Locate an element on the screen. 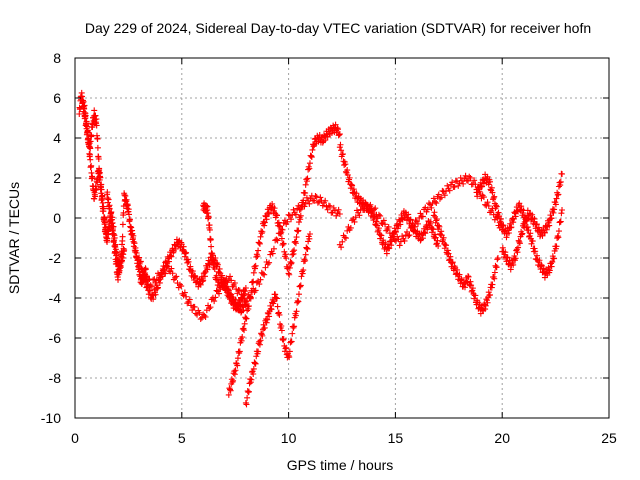  x-tick-label: 20 is located at coordinates (502, 438).